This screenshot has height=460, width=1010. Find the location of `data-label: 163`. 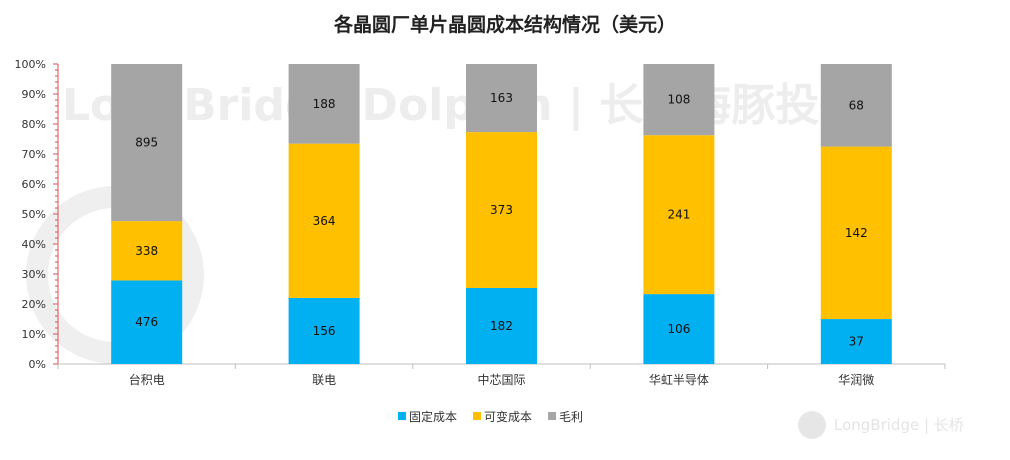

data-label: 163 is located at coordinates (501, 98).